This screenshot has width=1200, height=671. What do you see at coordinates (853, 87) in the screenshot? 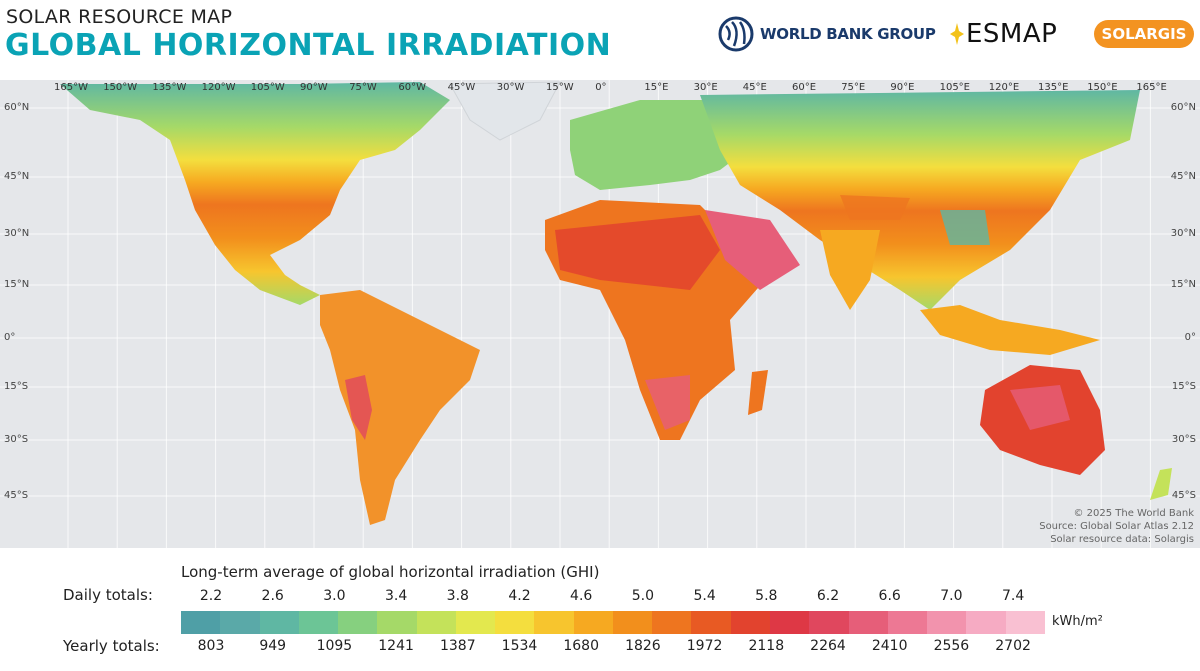
I see `longitude-label: 75°E` at bounding box center [853, 87].